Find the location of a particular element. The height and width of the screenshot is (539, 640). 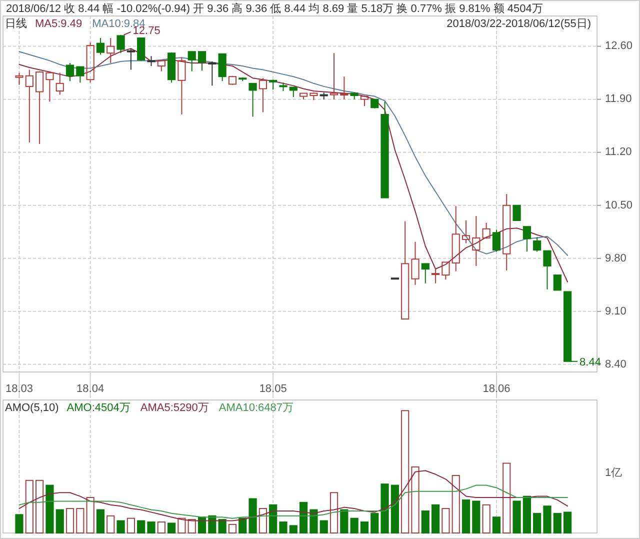

x-tick-label: 18.04 is located at coordinates (90, 389).